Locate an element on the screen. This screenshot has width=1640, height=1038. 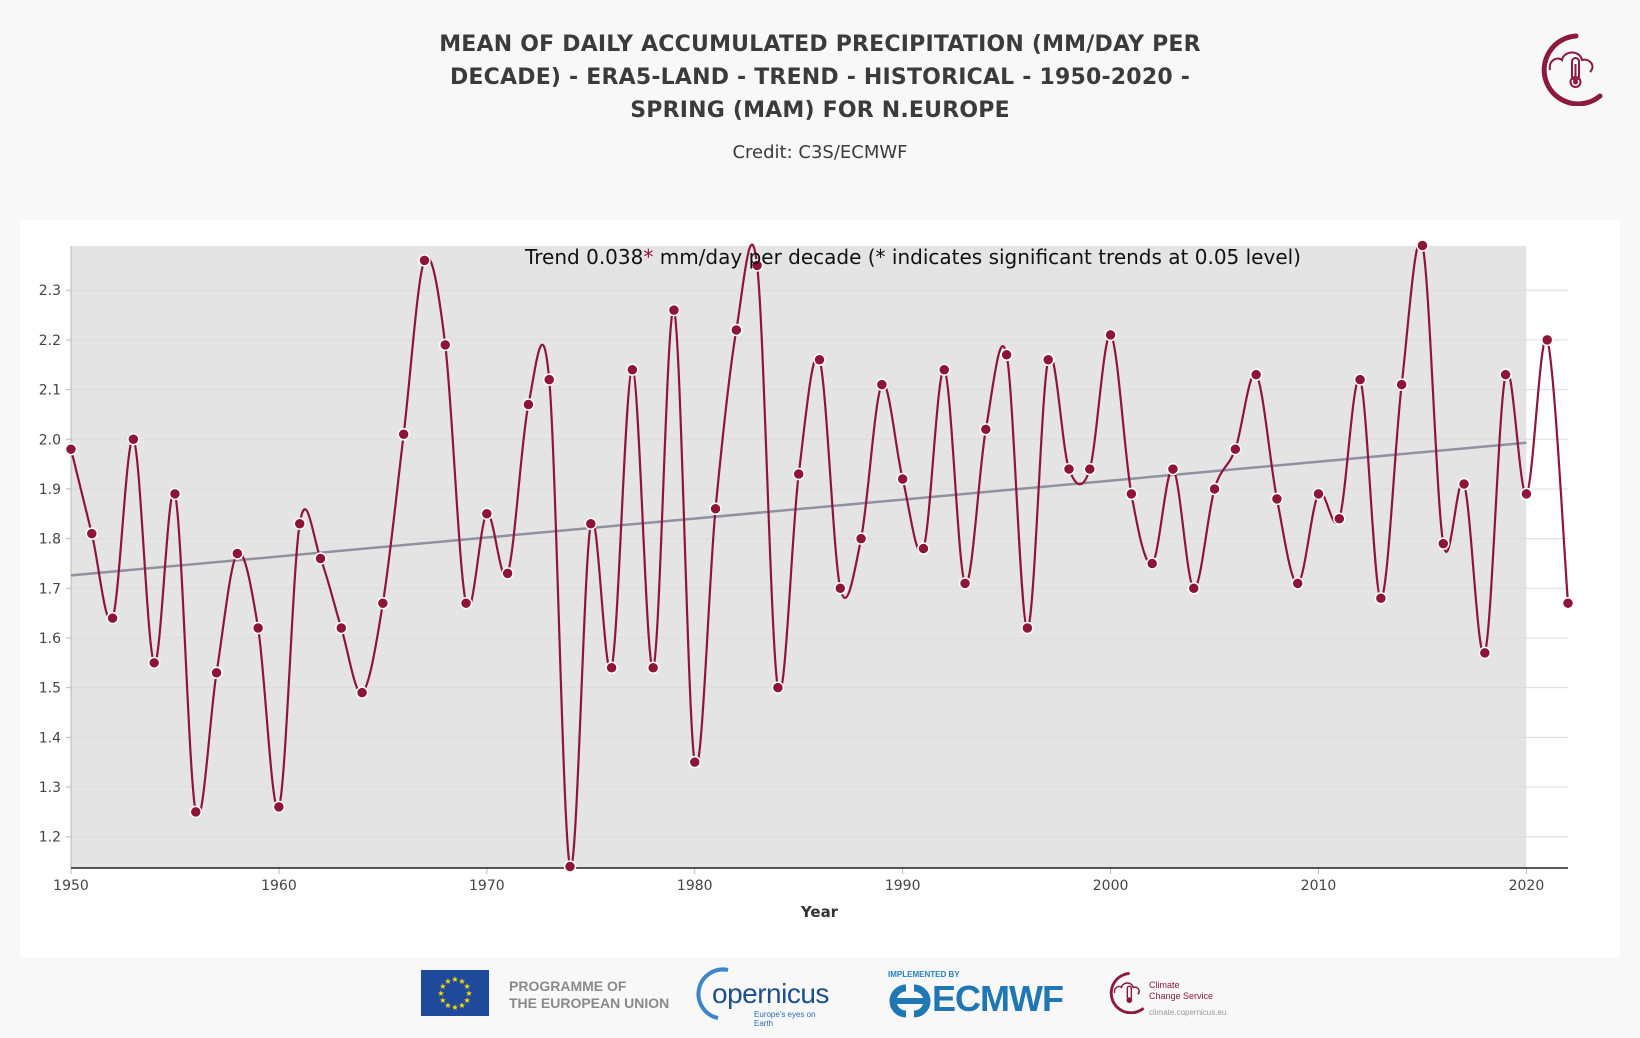
y-tick-label: 2.2 is located at coordinates (50, 341).